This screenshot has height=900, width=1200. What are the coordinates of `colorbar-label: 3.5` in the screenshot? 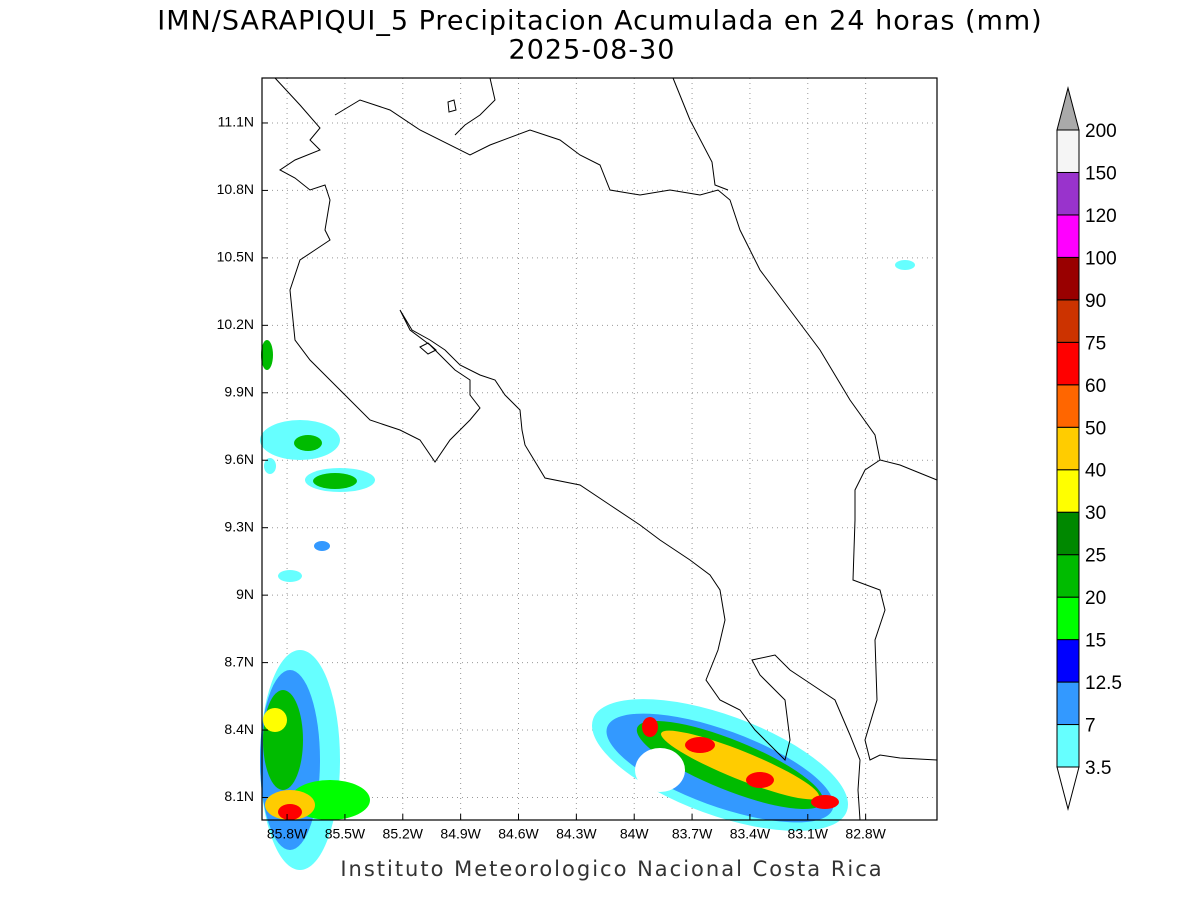 It's located at (1098, 768).